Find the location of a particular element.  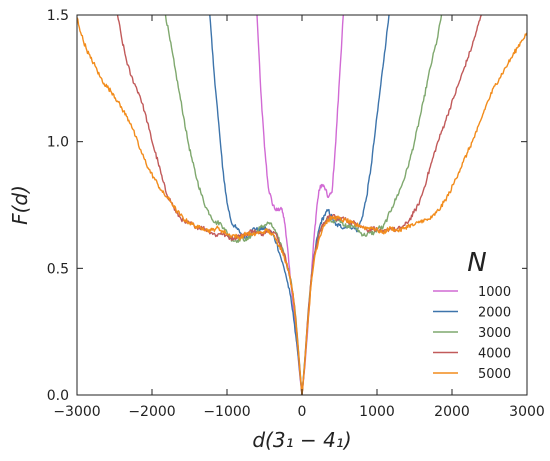

y-tick-label: 1.0 is located at coordinates (58, 143).